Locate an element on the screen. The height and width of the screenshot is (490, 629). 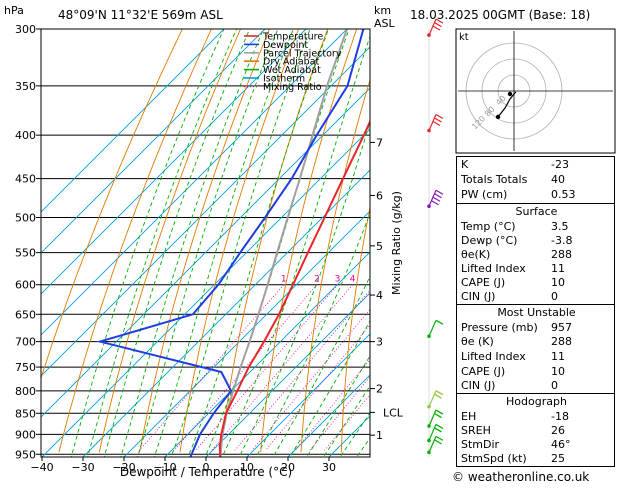
surface-cape-value: 10 is located at coordinates (558, 282).